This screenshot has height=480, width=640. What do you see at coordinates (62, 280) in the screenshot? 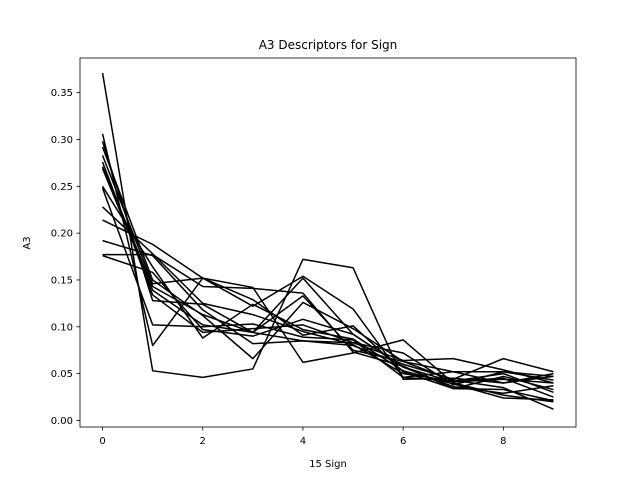
I see `y-tick-label: 0.15` at bounding box center [62, 280].